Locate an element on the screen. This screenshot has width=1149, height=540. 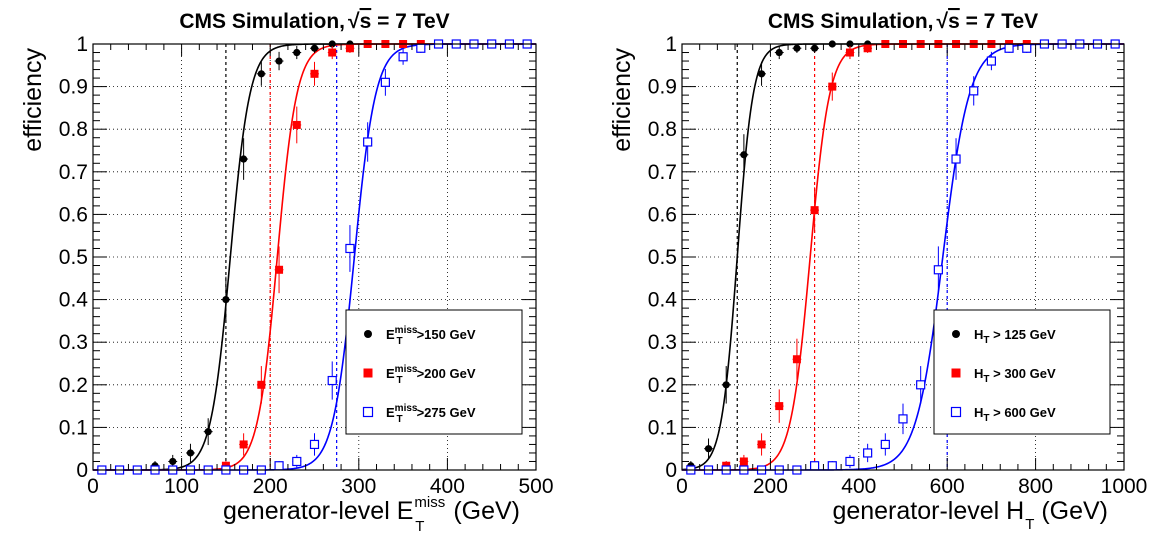
x-label-unit: (GeV) is located at coordinates (1071, 511).